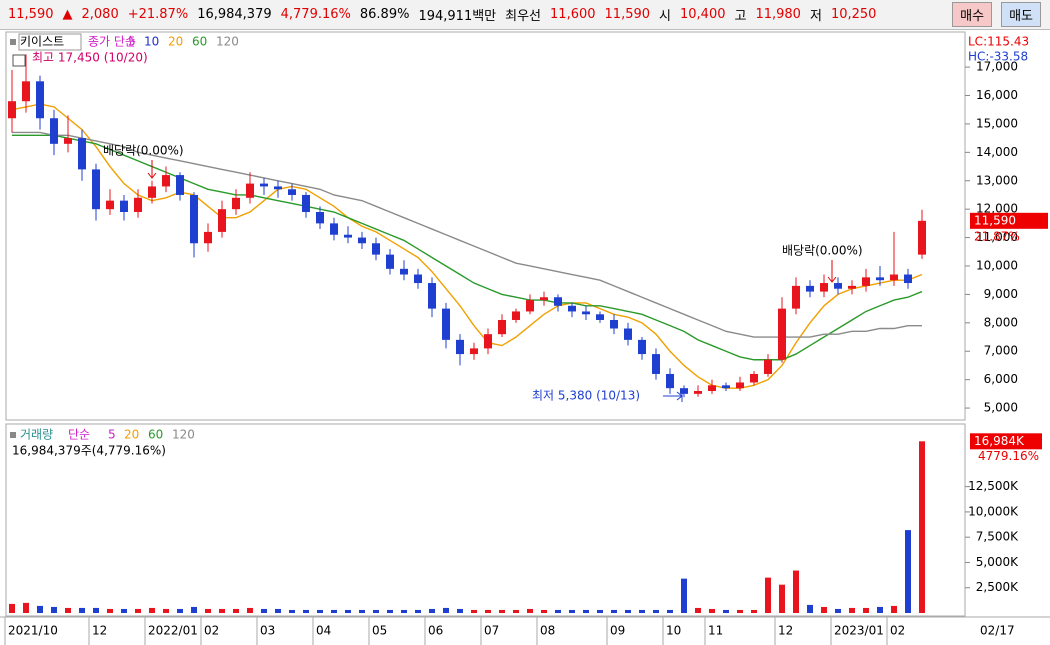 The width and height of the screenshot is (1050, 645). I want to click on y-tick-label: 5,000K, so click(997, 562).